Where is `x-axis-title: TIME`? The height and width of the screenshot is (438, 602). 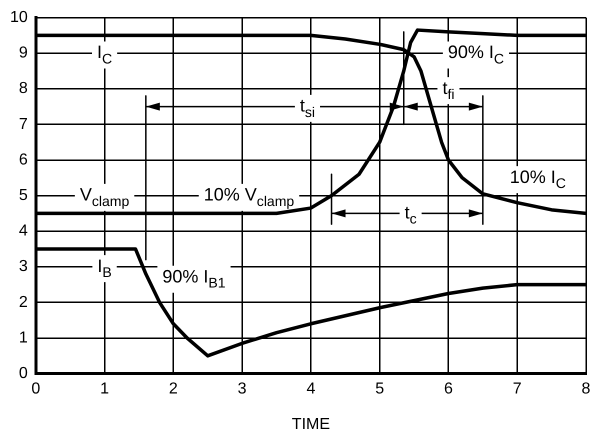 x-axis-title: TIME is located at coordinates (311, 424).